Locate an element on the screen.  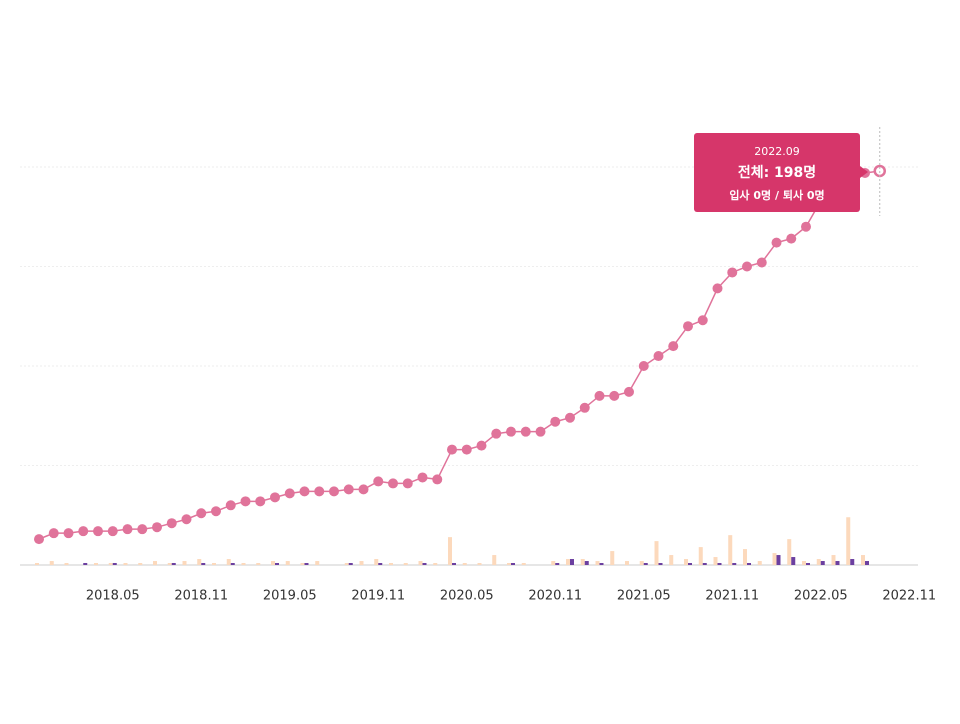
x-tick-label: 2019.11 is located at coordinates (378, 596).